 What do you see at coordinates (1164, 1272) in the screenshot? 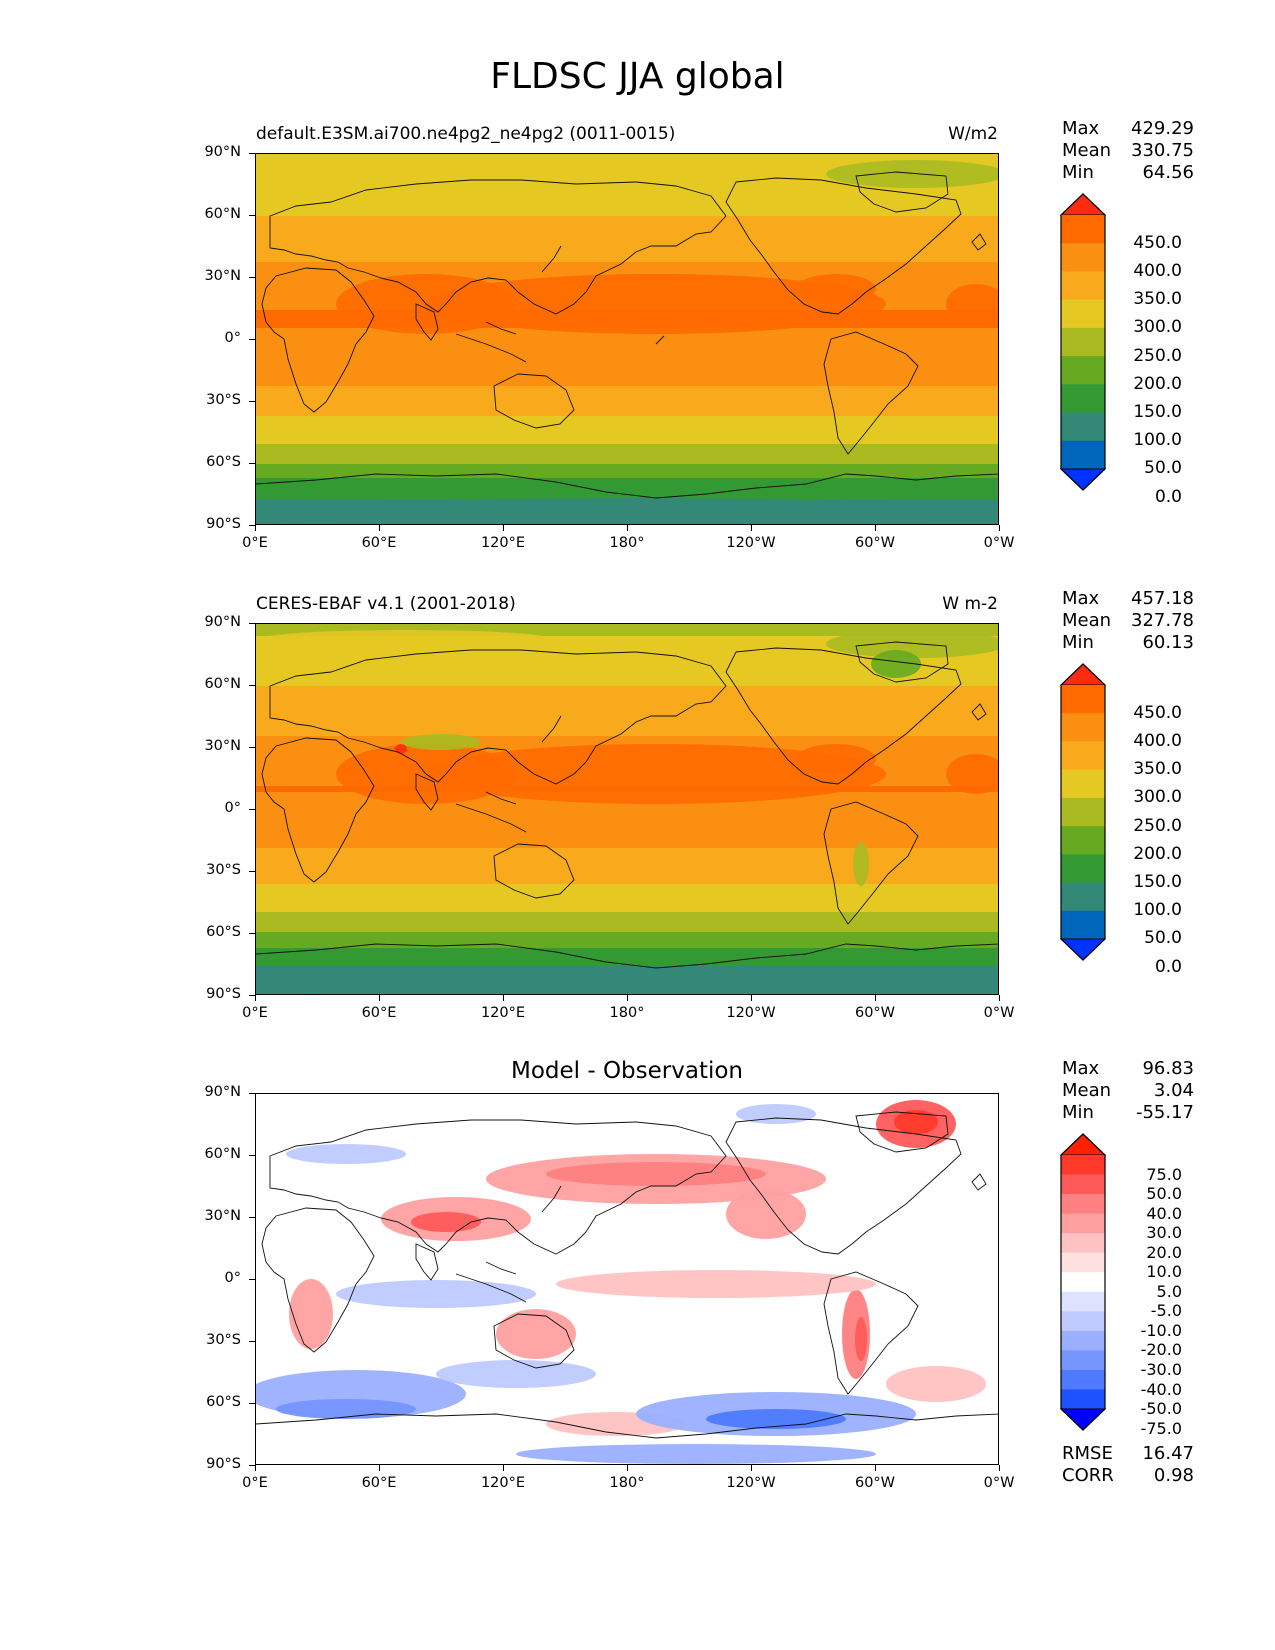
I see `colorbar-level-label: 10.0` at bounding box center [1164, 1272].